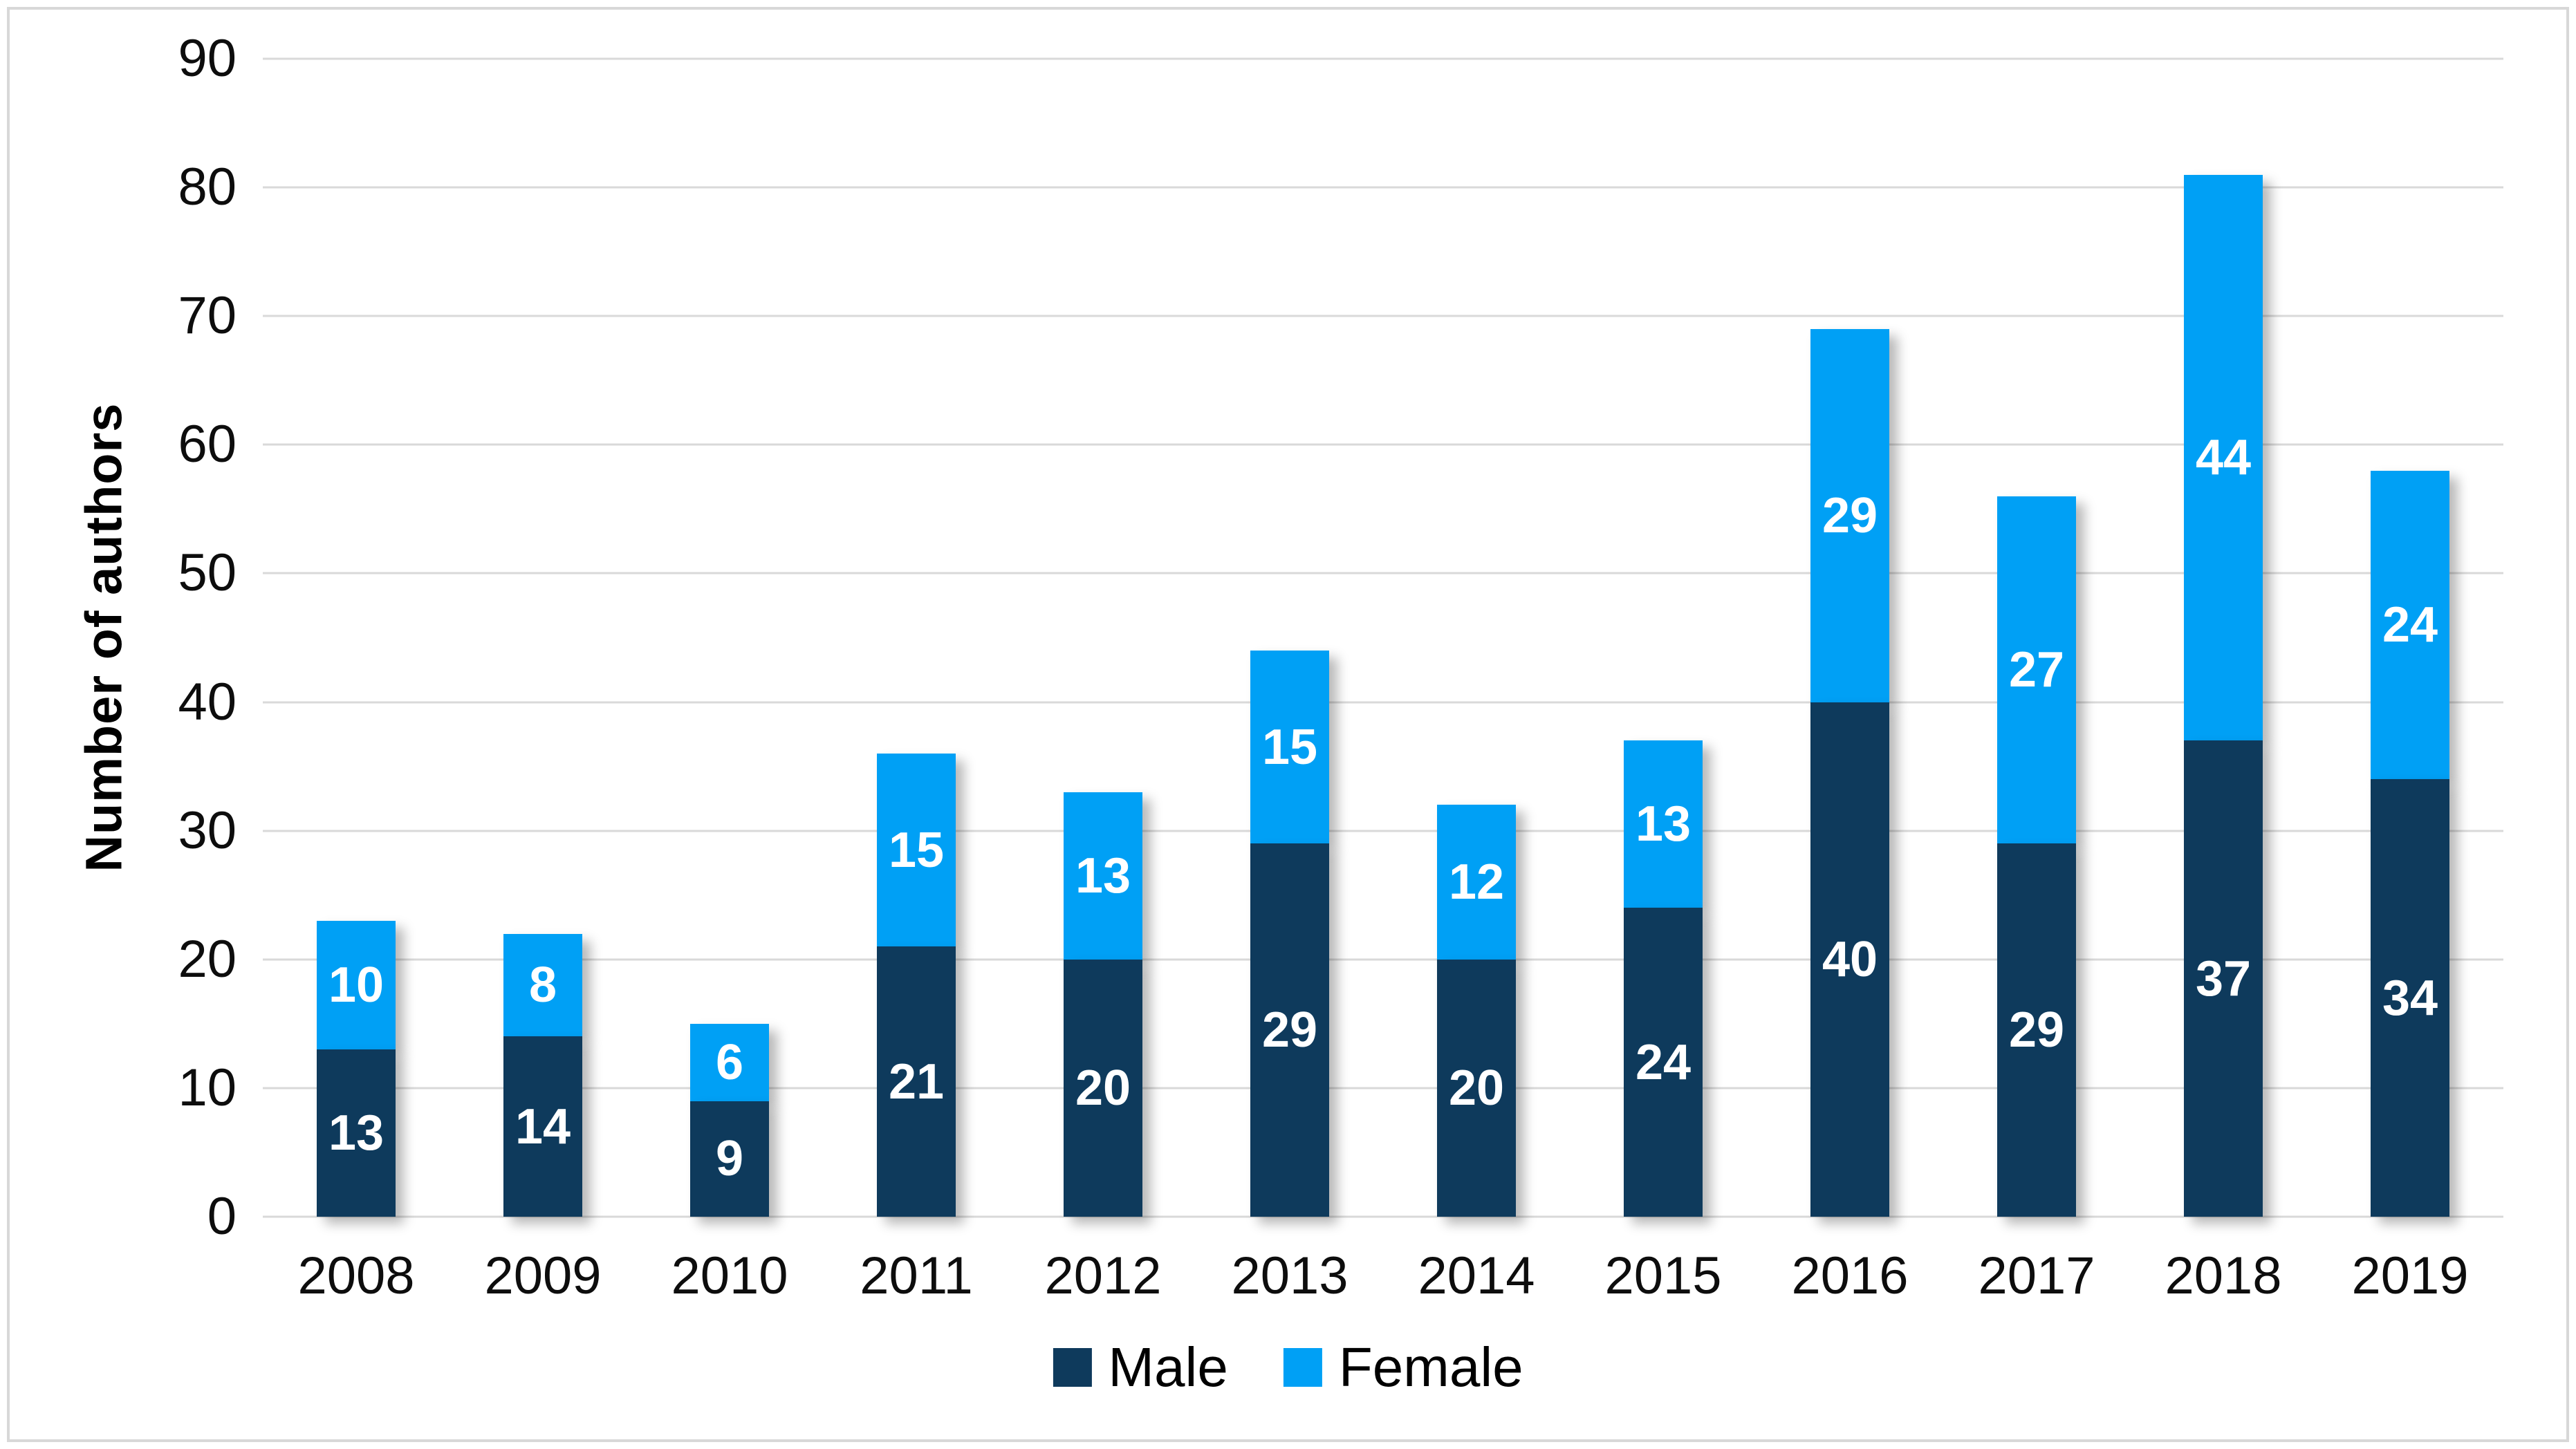 The width and height of the screenshot is (2576, 1449). I want to click on bar-2008-female-value-label: 10, so click(356, 985).